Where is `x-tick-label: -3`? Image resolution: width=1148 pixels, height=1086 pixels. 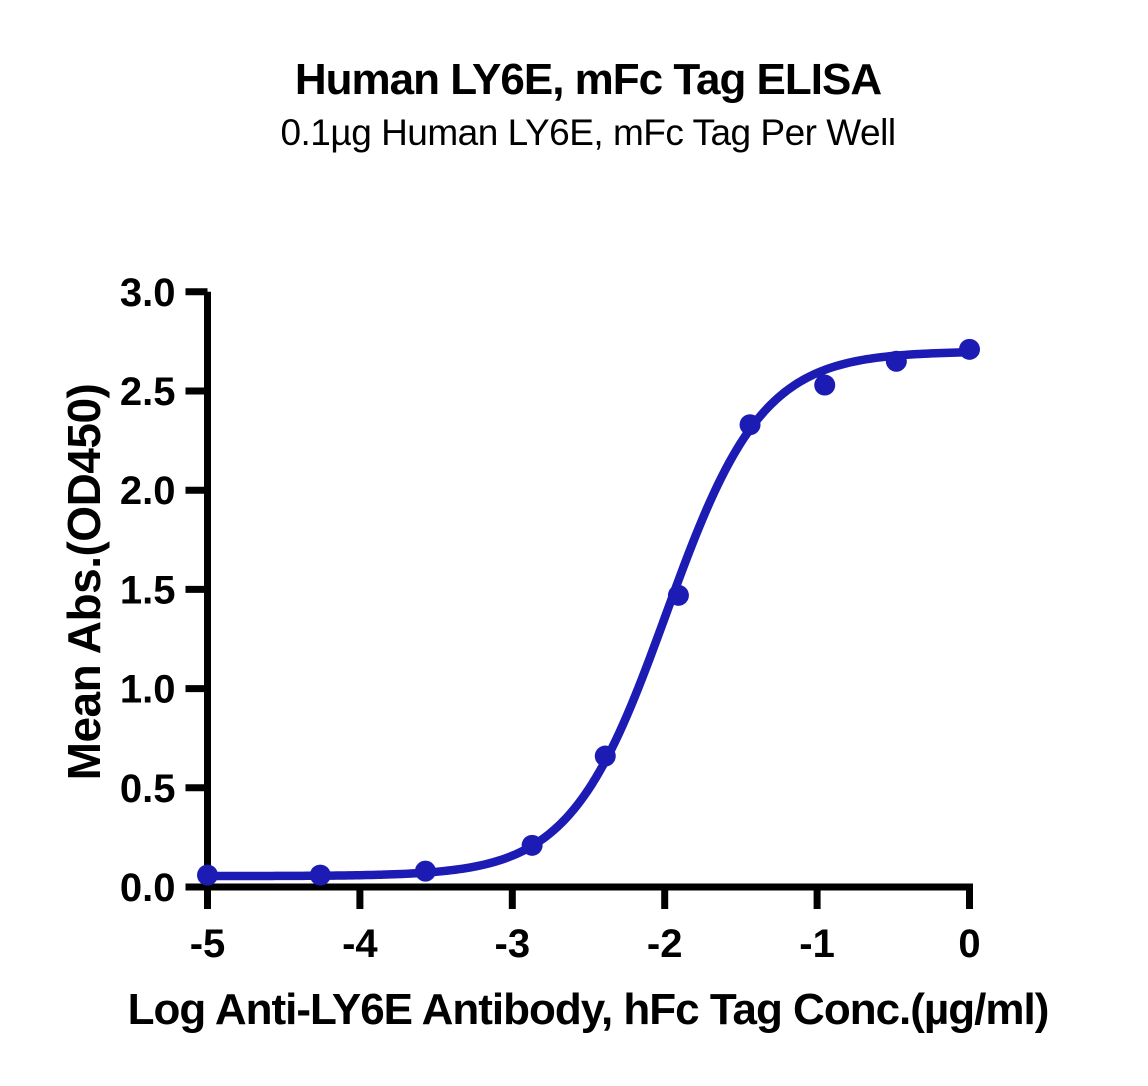 x-tick-label: -3 is located at coordinates (513, 944).